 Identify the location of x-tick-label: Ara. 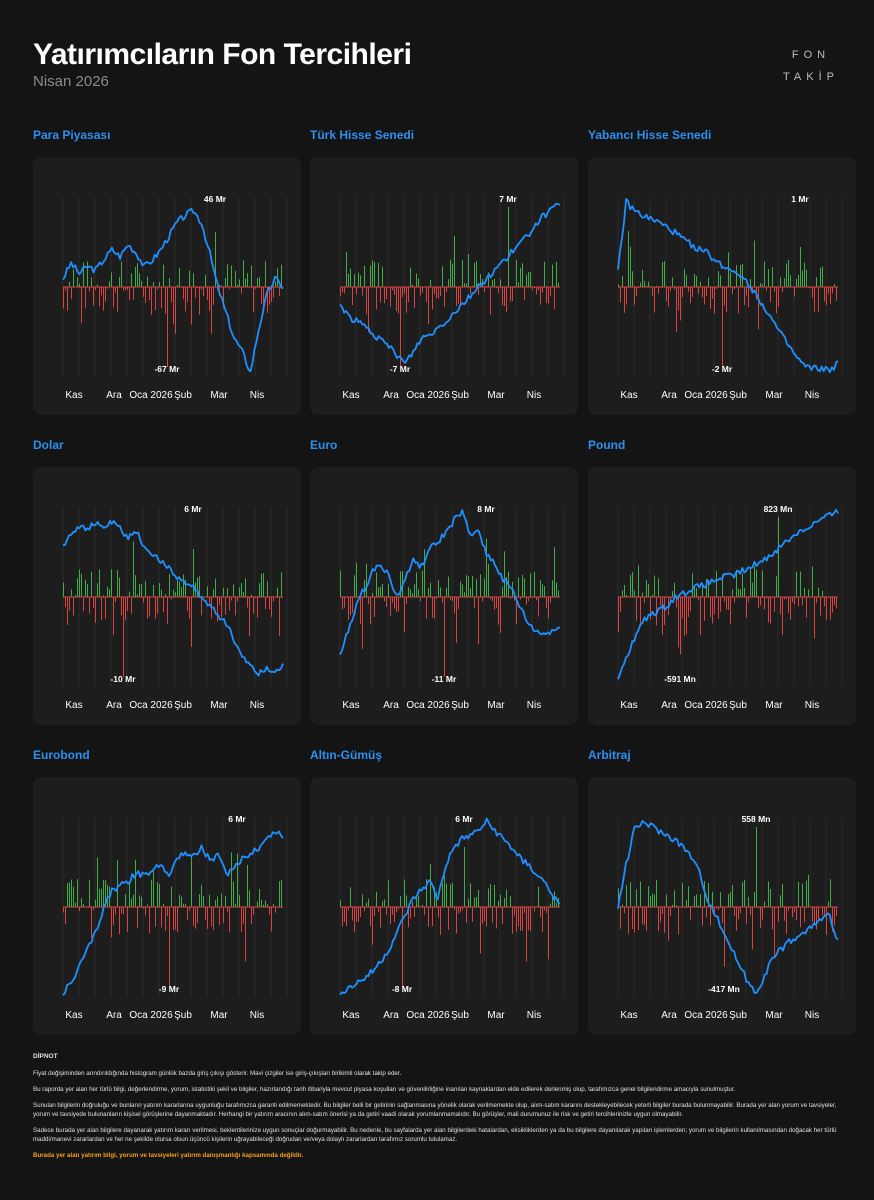
(391, 705).